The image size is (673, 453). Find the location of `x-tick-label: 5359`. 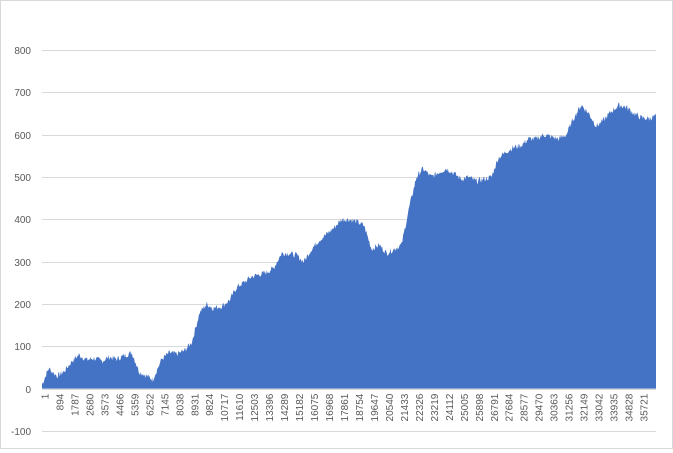

x-tick-label: 5359 is located at coordinates (135, 404).